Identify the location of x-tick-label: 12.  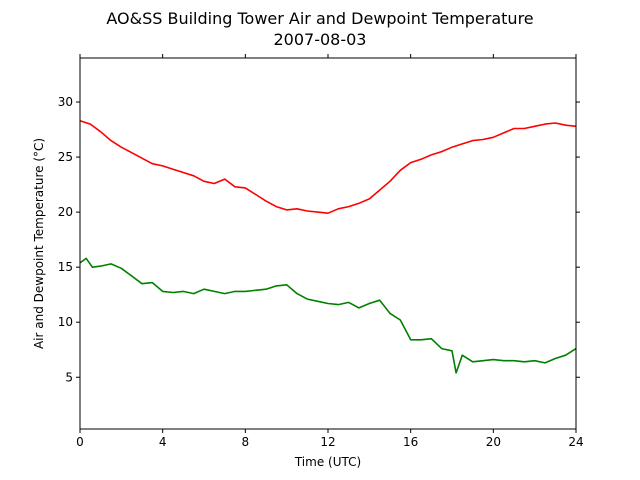
(327, 442).